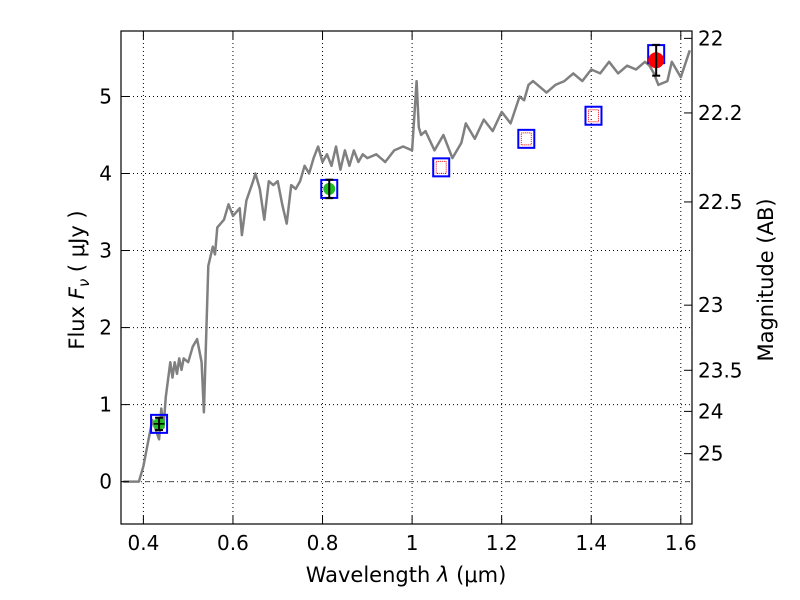 This screenshot has width=800, height=600. Describe the element at coordinates (105, 482) in the screenshot. I see `y-tick-label: 0` at that location.